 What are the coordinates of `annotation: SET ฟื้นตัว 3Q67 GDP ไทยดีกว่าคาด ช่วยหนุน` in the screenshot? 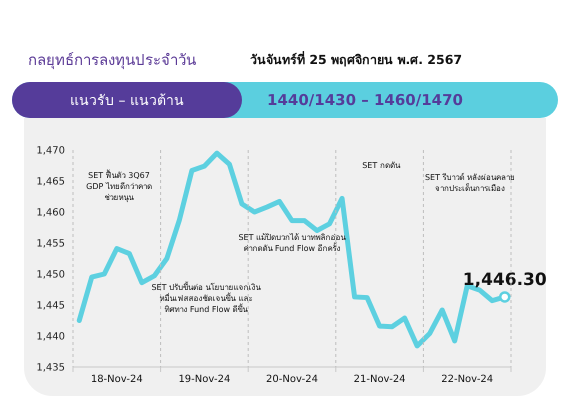 It's located at (119, 186).